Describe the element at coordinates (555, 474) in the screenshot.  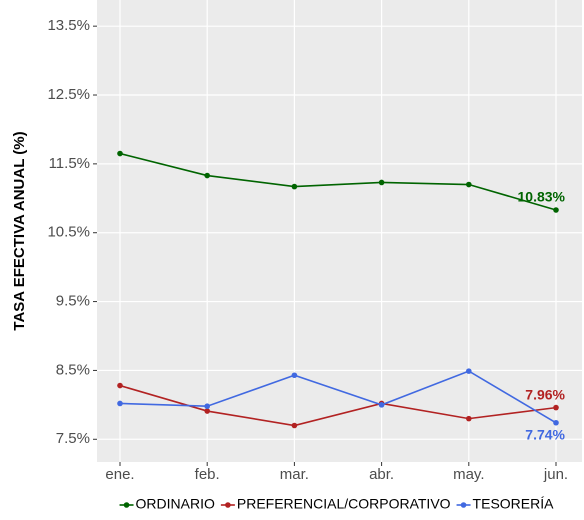
I see `x-tick-label: jun.` at that location.